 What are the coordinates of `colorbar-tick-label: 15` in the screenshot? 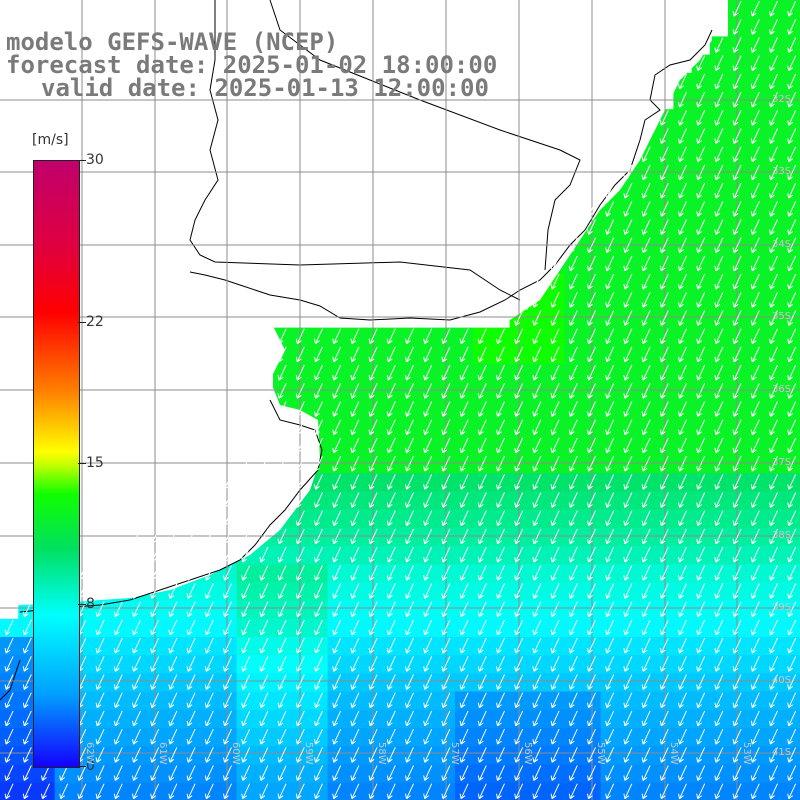 It's located at (95, 463).